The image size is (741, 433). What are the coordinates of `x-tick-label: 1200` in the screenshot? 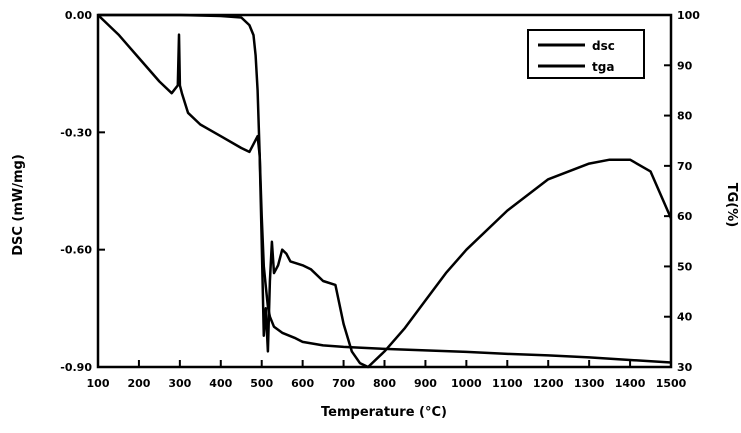 It's located at (548, 383).